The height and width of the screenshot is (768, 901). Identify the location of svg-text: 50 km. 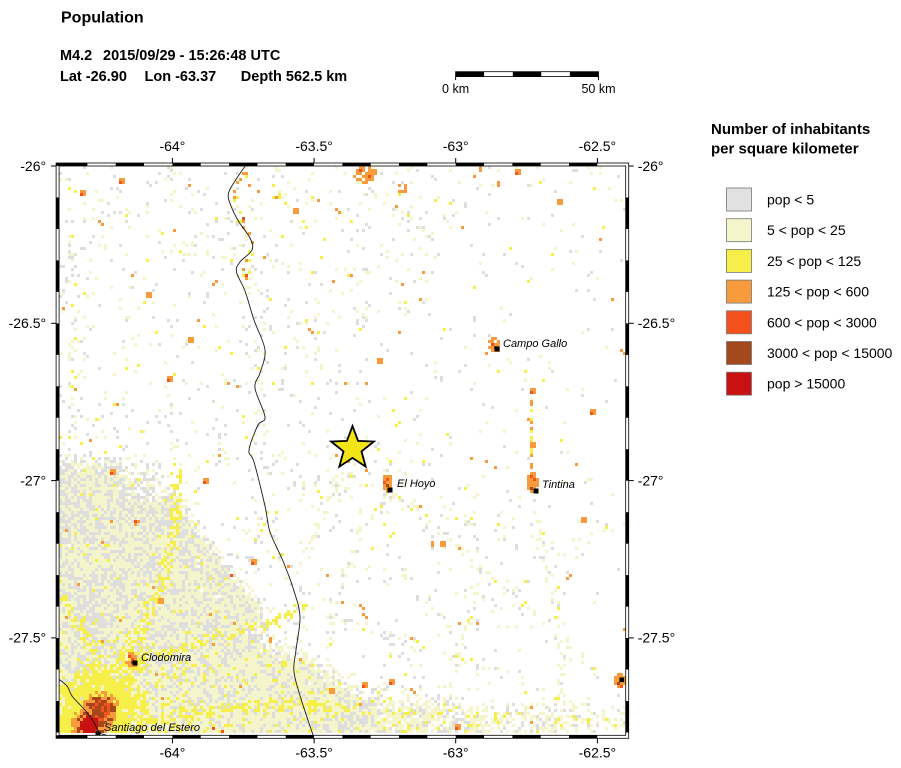
(598, 89).